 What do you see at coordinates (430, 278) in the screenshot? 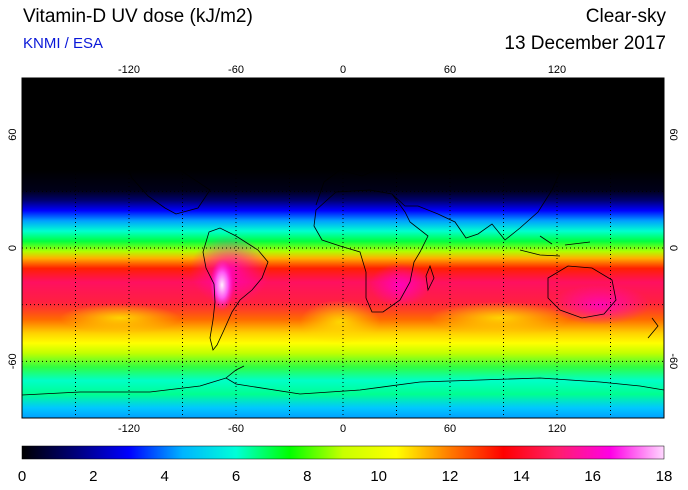
I see `coastline-madagascar` at bounding box center [430, 278].